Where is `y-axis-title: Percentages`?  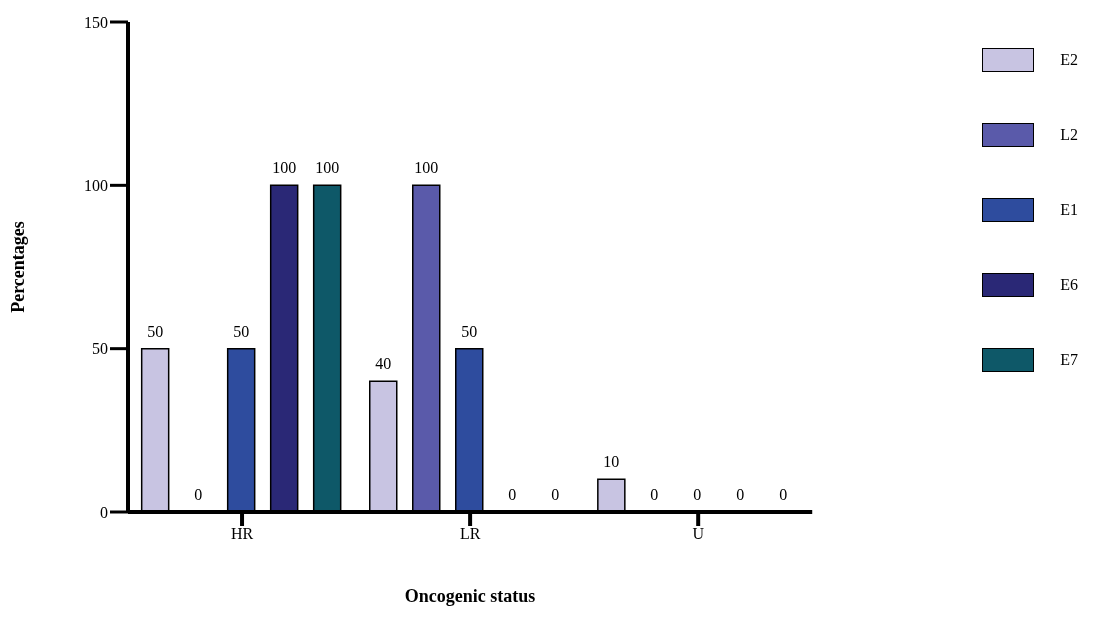 y-axis-title: Percentages is located at coordinates (18, 267).